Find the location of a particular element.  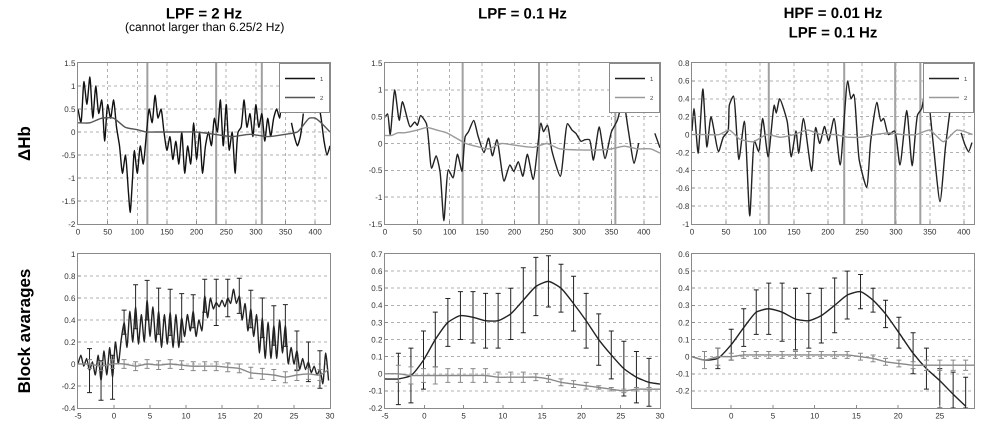

chart-title: HPF = 0.01 Hz LPF = 0.1 Hz is located at coordinates (833, 23).